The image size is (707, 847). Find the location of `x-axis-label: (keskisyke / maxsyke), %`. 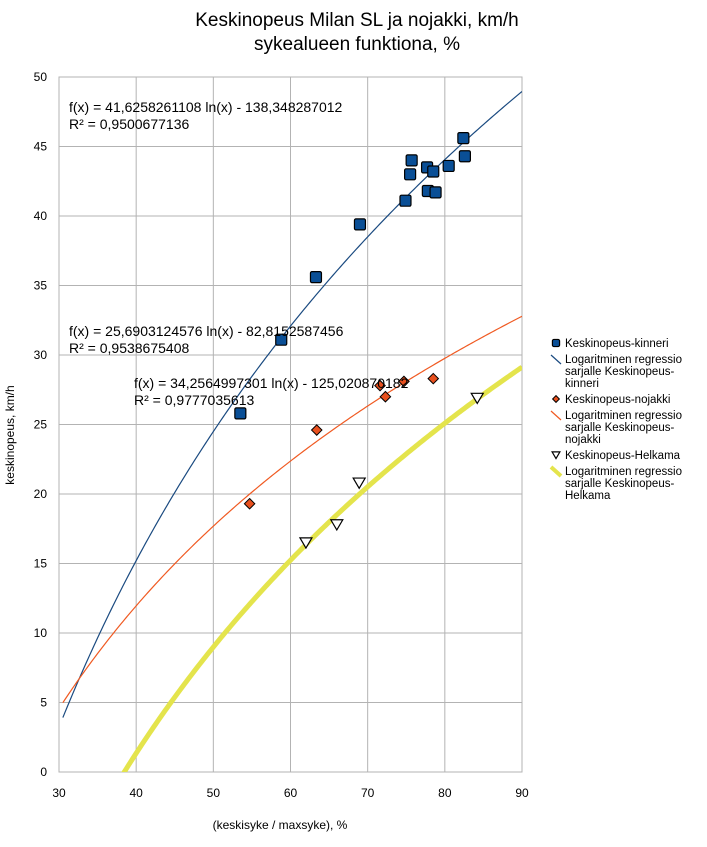

x-axis-label: (keskisyke / maxsyke), % is located at coordinates (280, 825).